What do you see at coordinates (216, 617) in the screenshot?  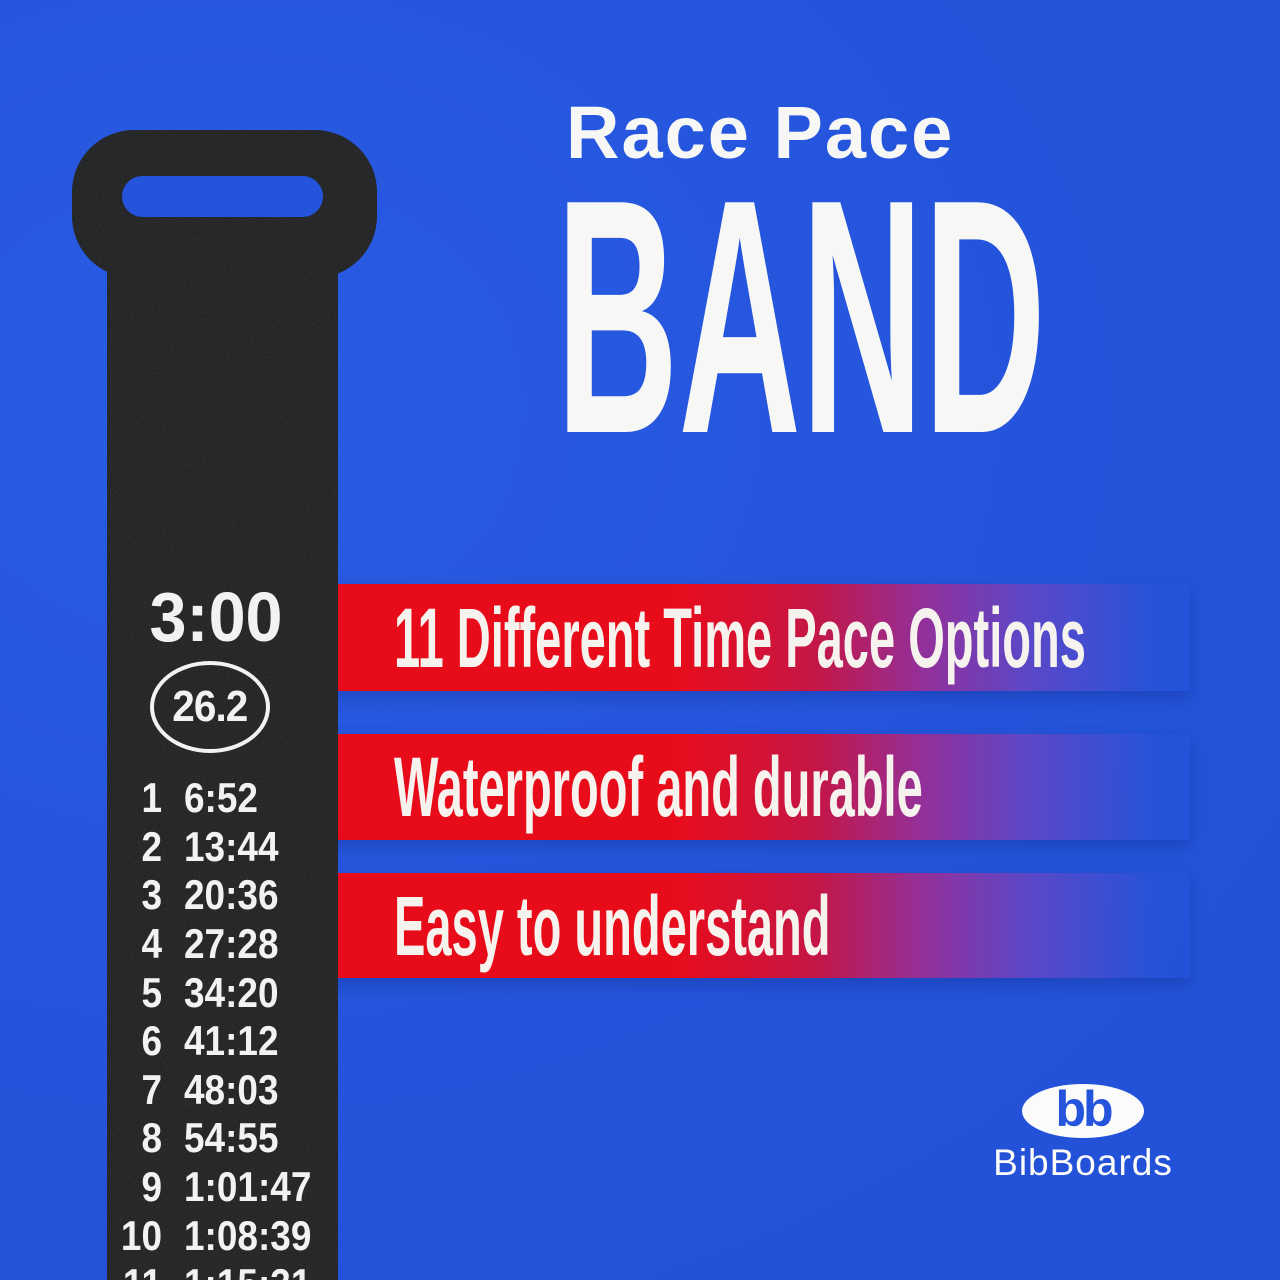 I see `goal-time: 3:00` at bounding box center [216, 617].